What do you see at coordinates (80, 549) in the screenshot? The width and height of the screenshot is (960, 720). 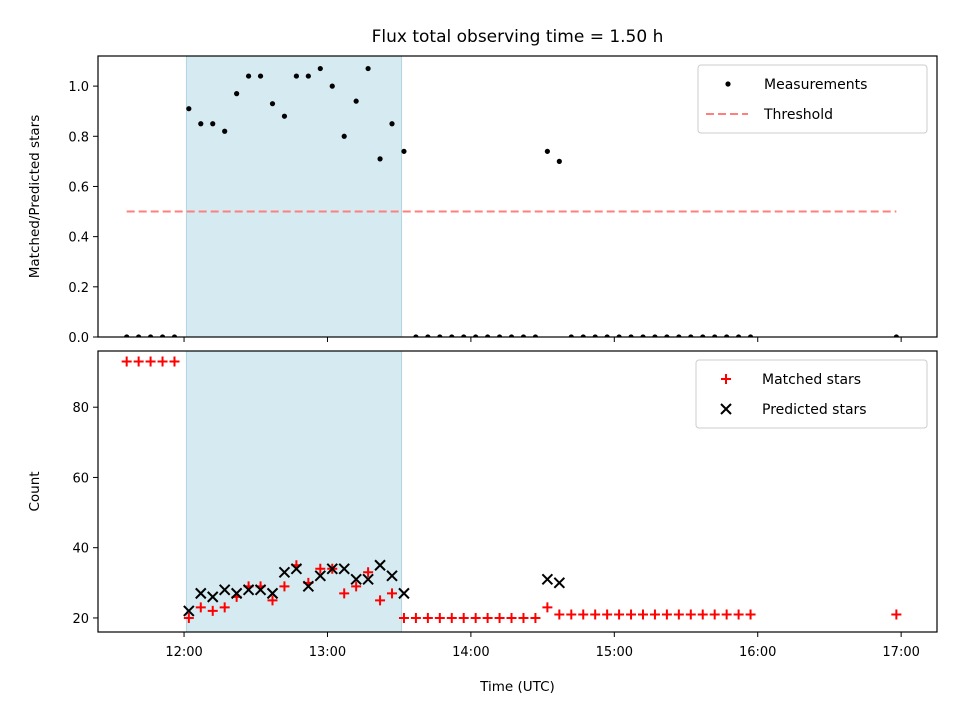 I see `y-tick-label: 40` at bounding box center [80, 549].